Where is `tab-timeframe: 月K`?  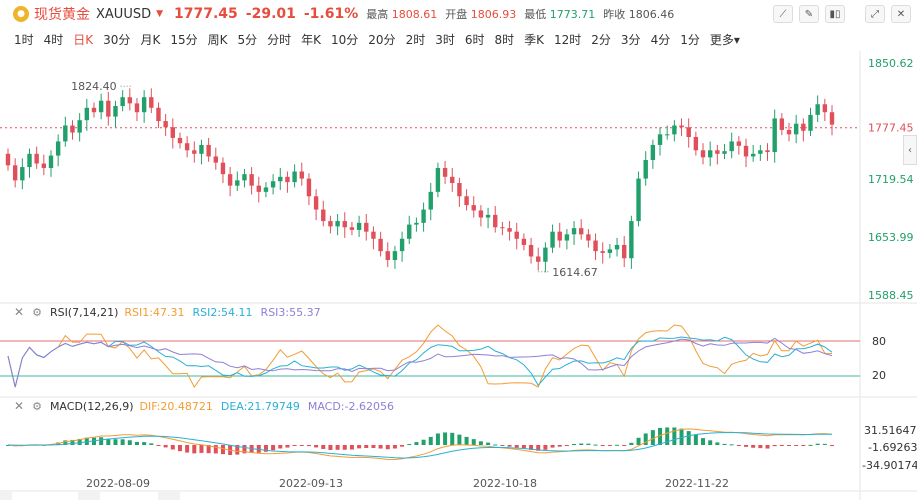 tab-timeframe: 月K is located at coordinates (150, 39).